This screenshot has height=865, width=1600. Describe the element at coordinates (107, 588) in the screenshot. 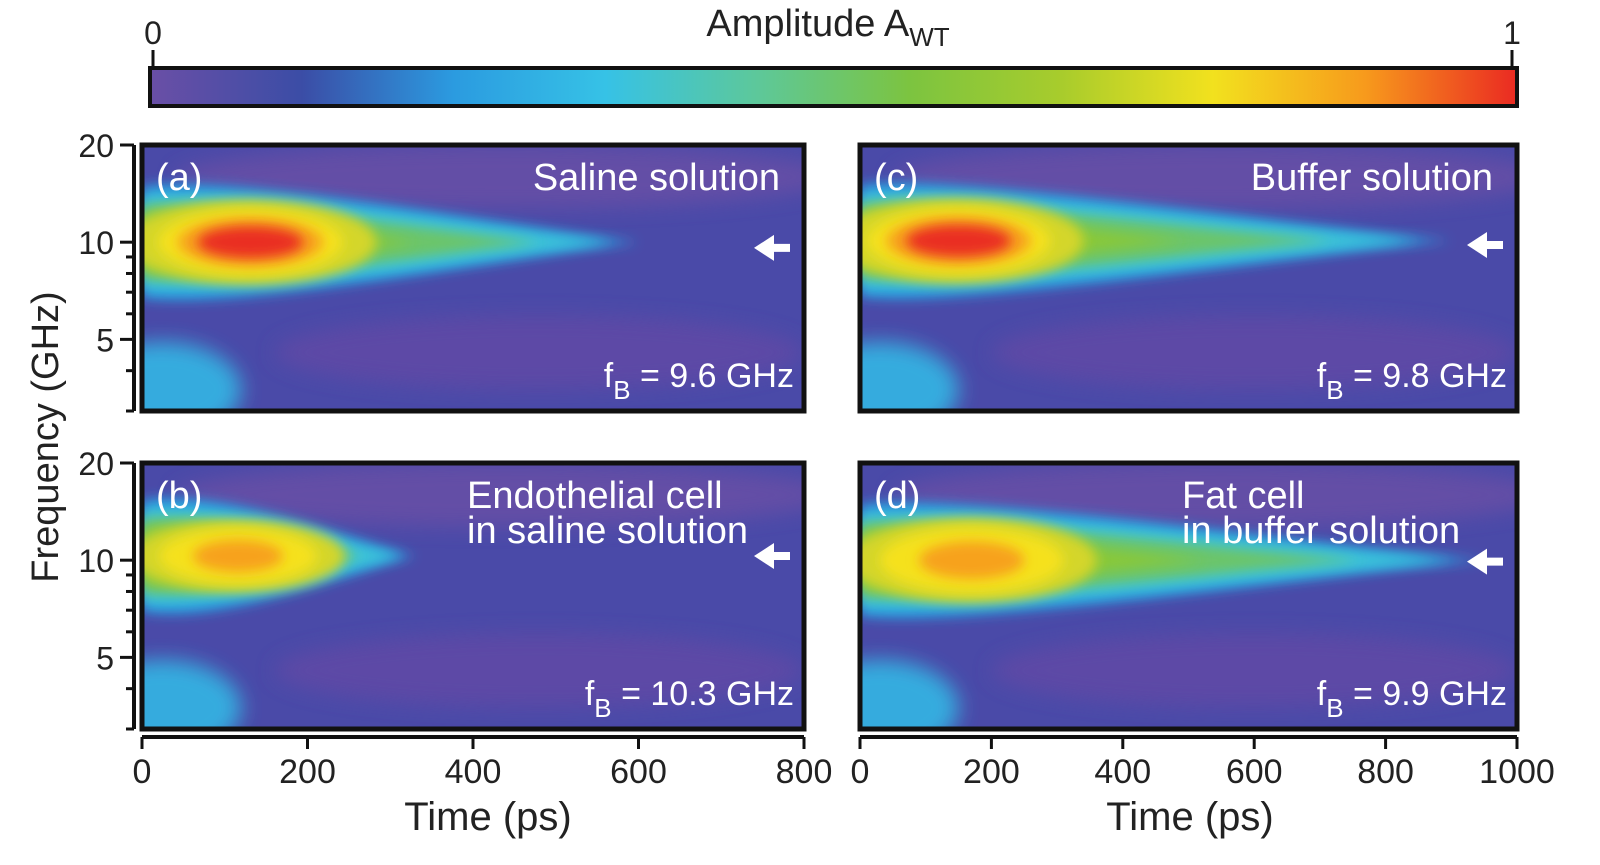

I see `y-axis-bottom: 20 10 5` at that location.